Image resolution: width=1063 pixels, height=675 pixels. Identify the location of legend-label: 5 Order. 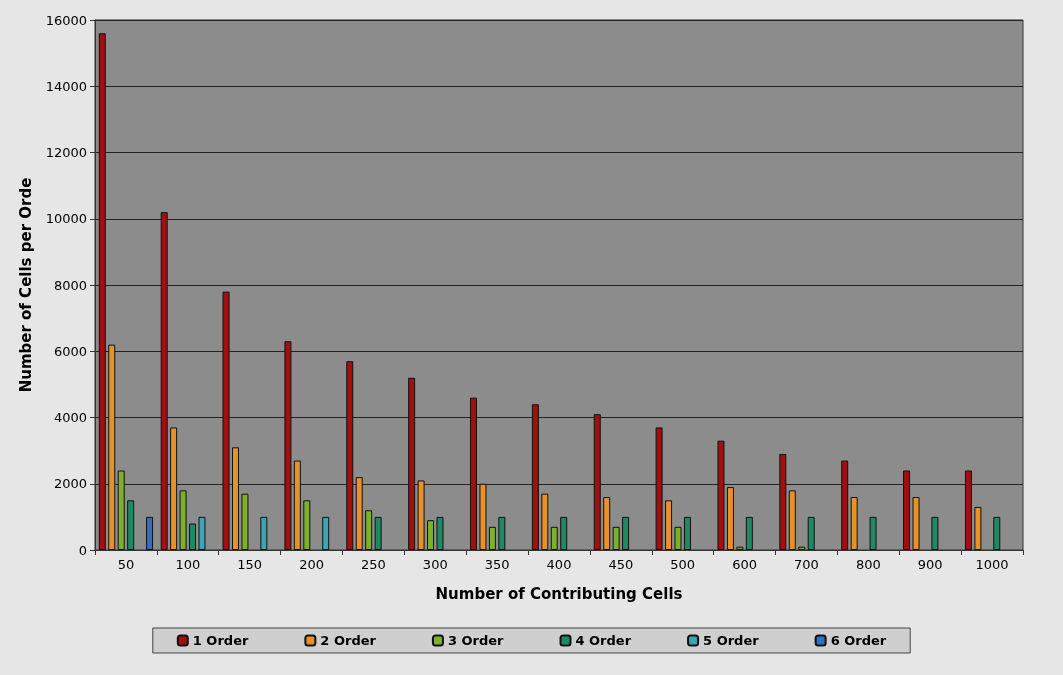
(731, 640).